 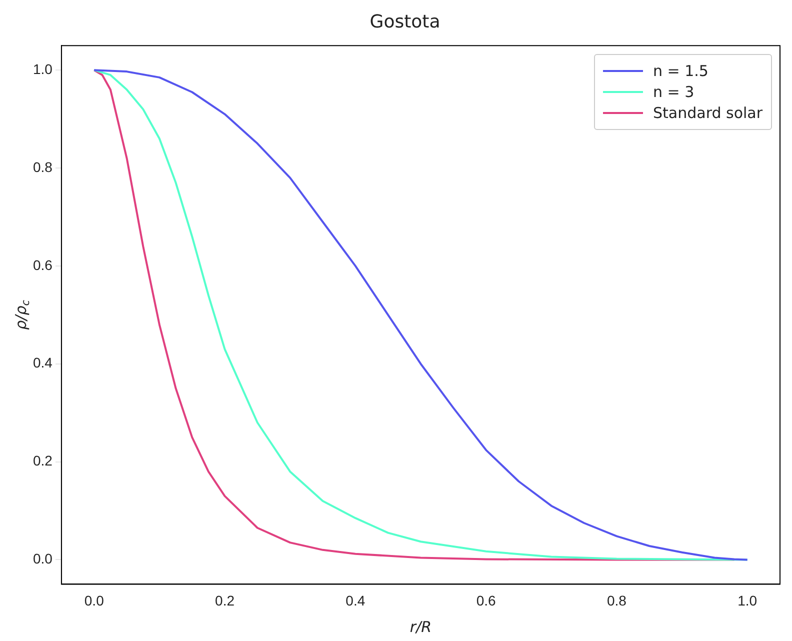 What do you see at coordinates (42, 362) in the screenshot?
I see `y-tick-label: 0.4` at bounding box center [42, 362].